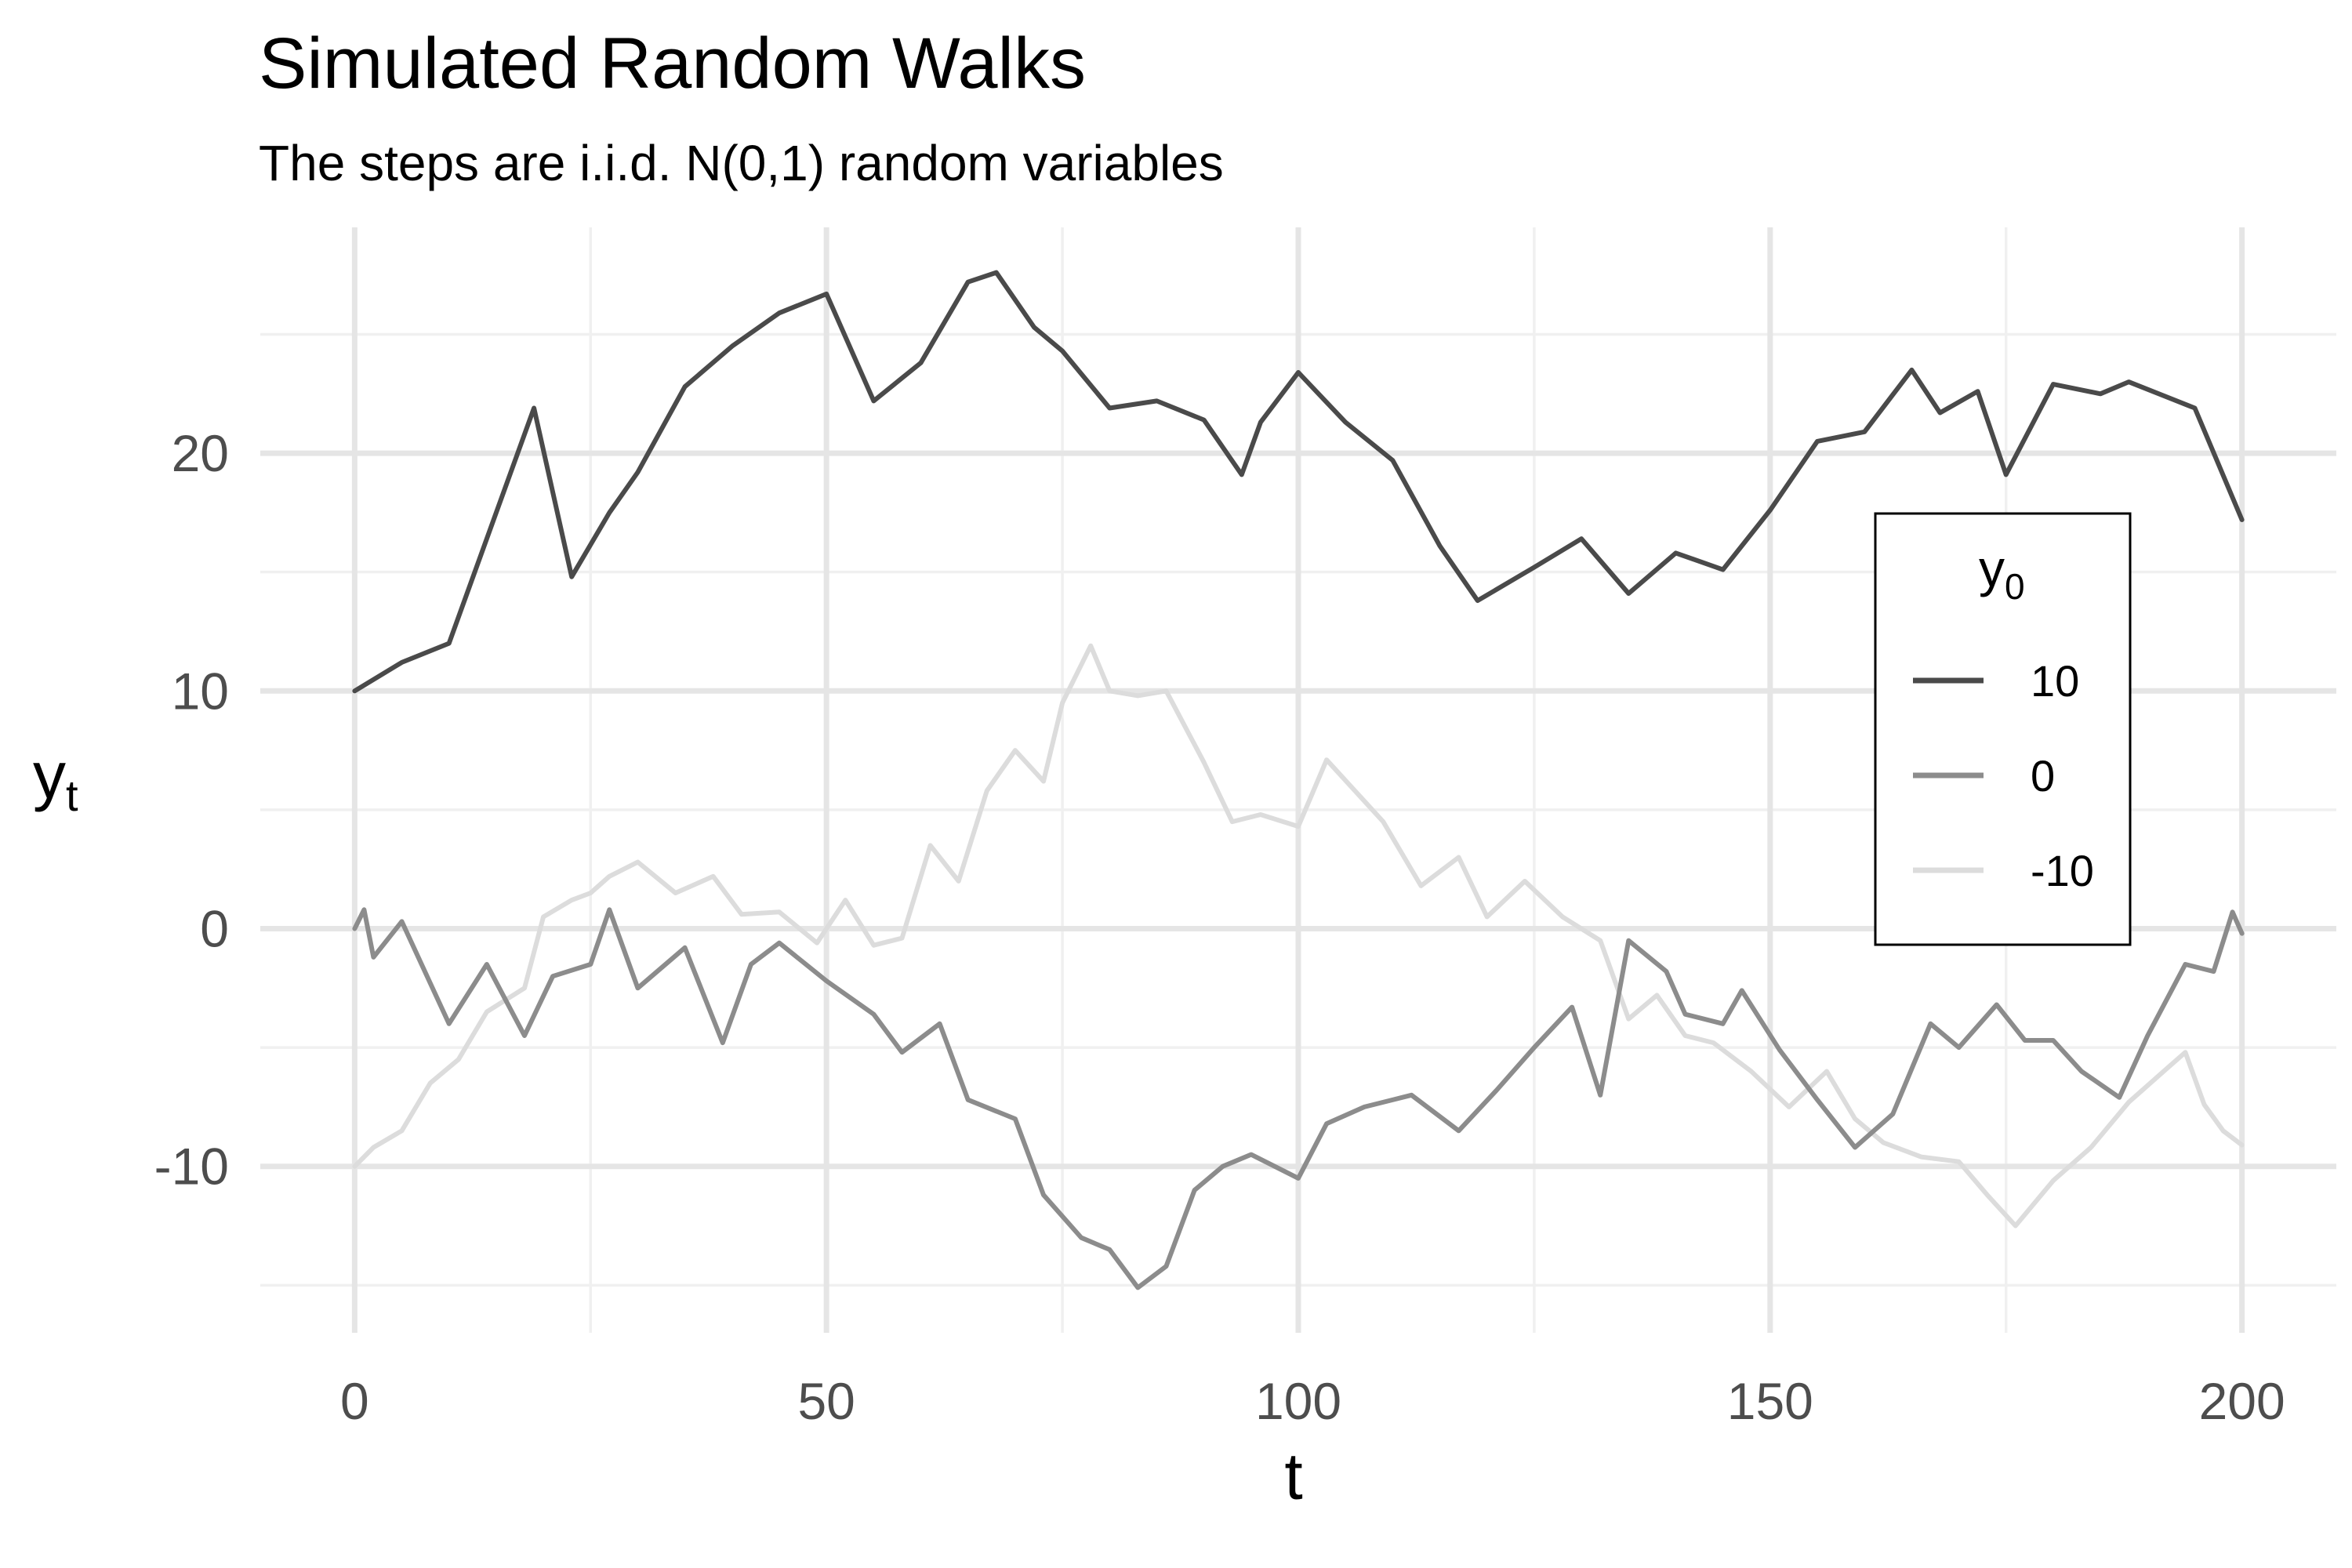 The width and height of the screenshot is (2352, 1568). What do you see at coordinates (1992, 568) in the screenshot?
I see `legend-title-base: y` at bounding box center [1992, 568].